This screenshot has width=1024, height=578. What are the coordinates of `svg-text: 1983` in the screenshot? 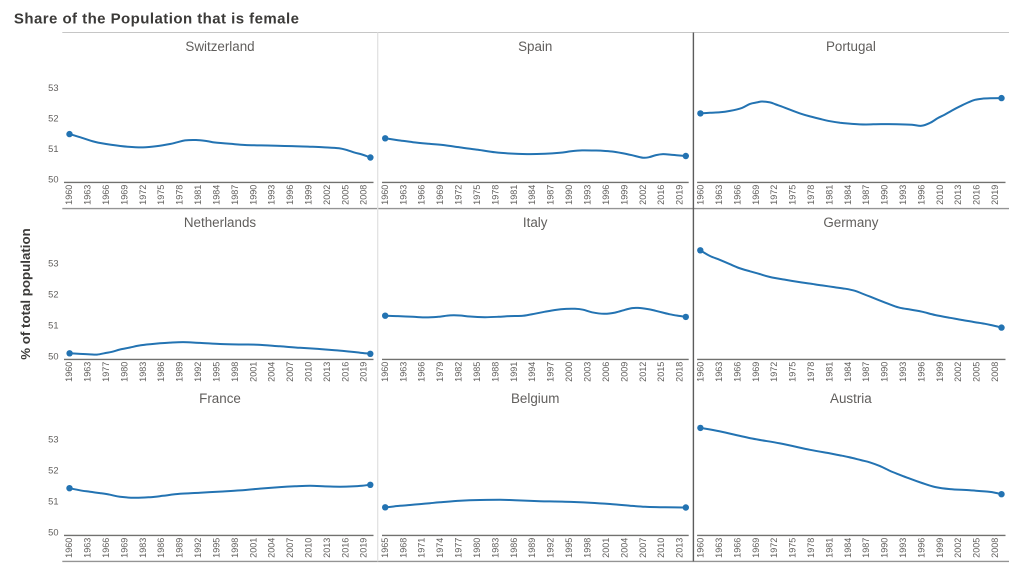 It's located at (495, 548).